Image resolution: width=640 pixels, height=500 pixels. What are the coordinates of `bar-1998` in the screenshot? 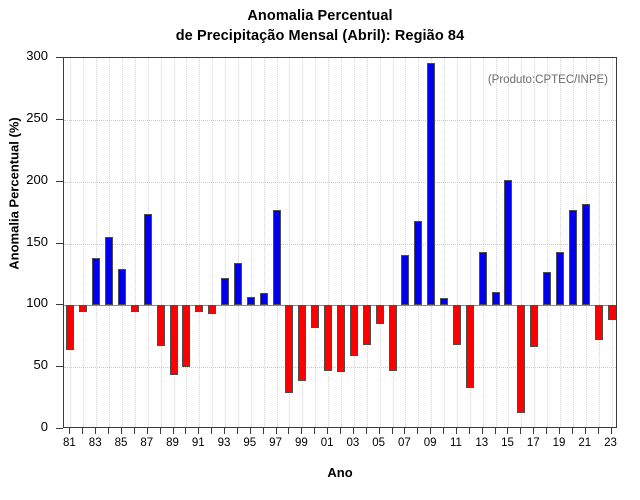 It's located at (289, 349).